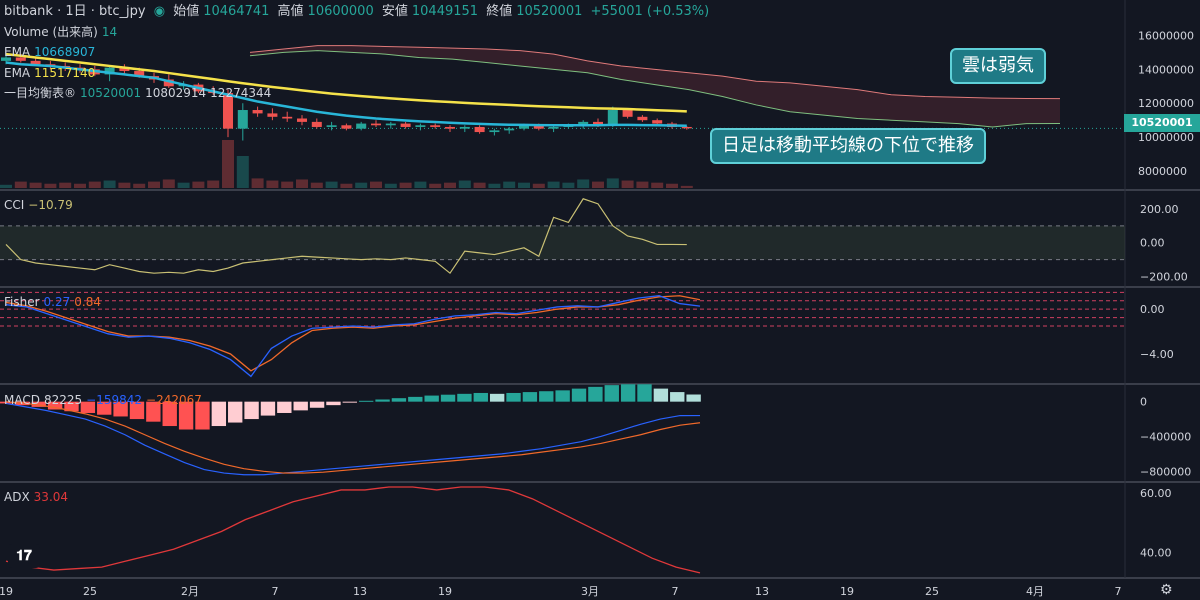 The height and width of the screenshot is (600, 1200). I want to click on adx-legend: ADX 33.04, so click(38, 497).